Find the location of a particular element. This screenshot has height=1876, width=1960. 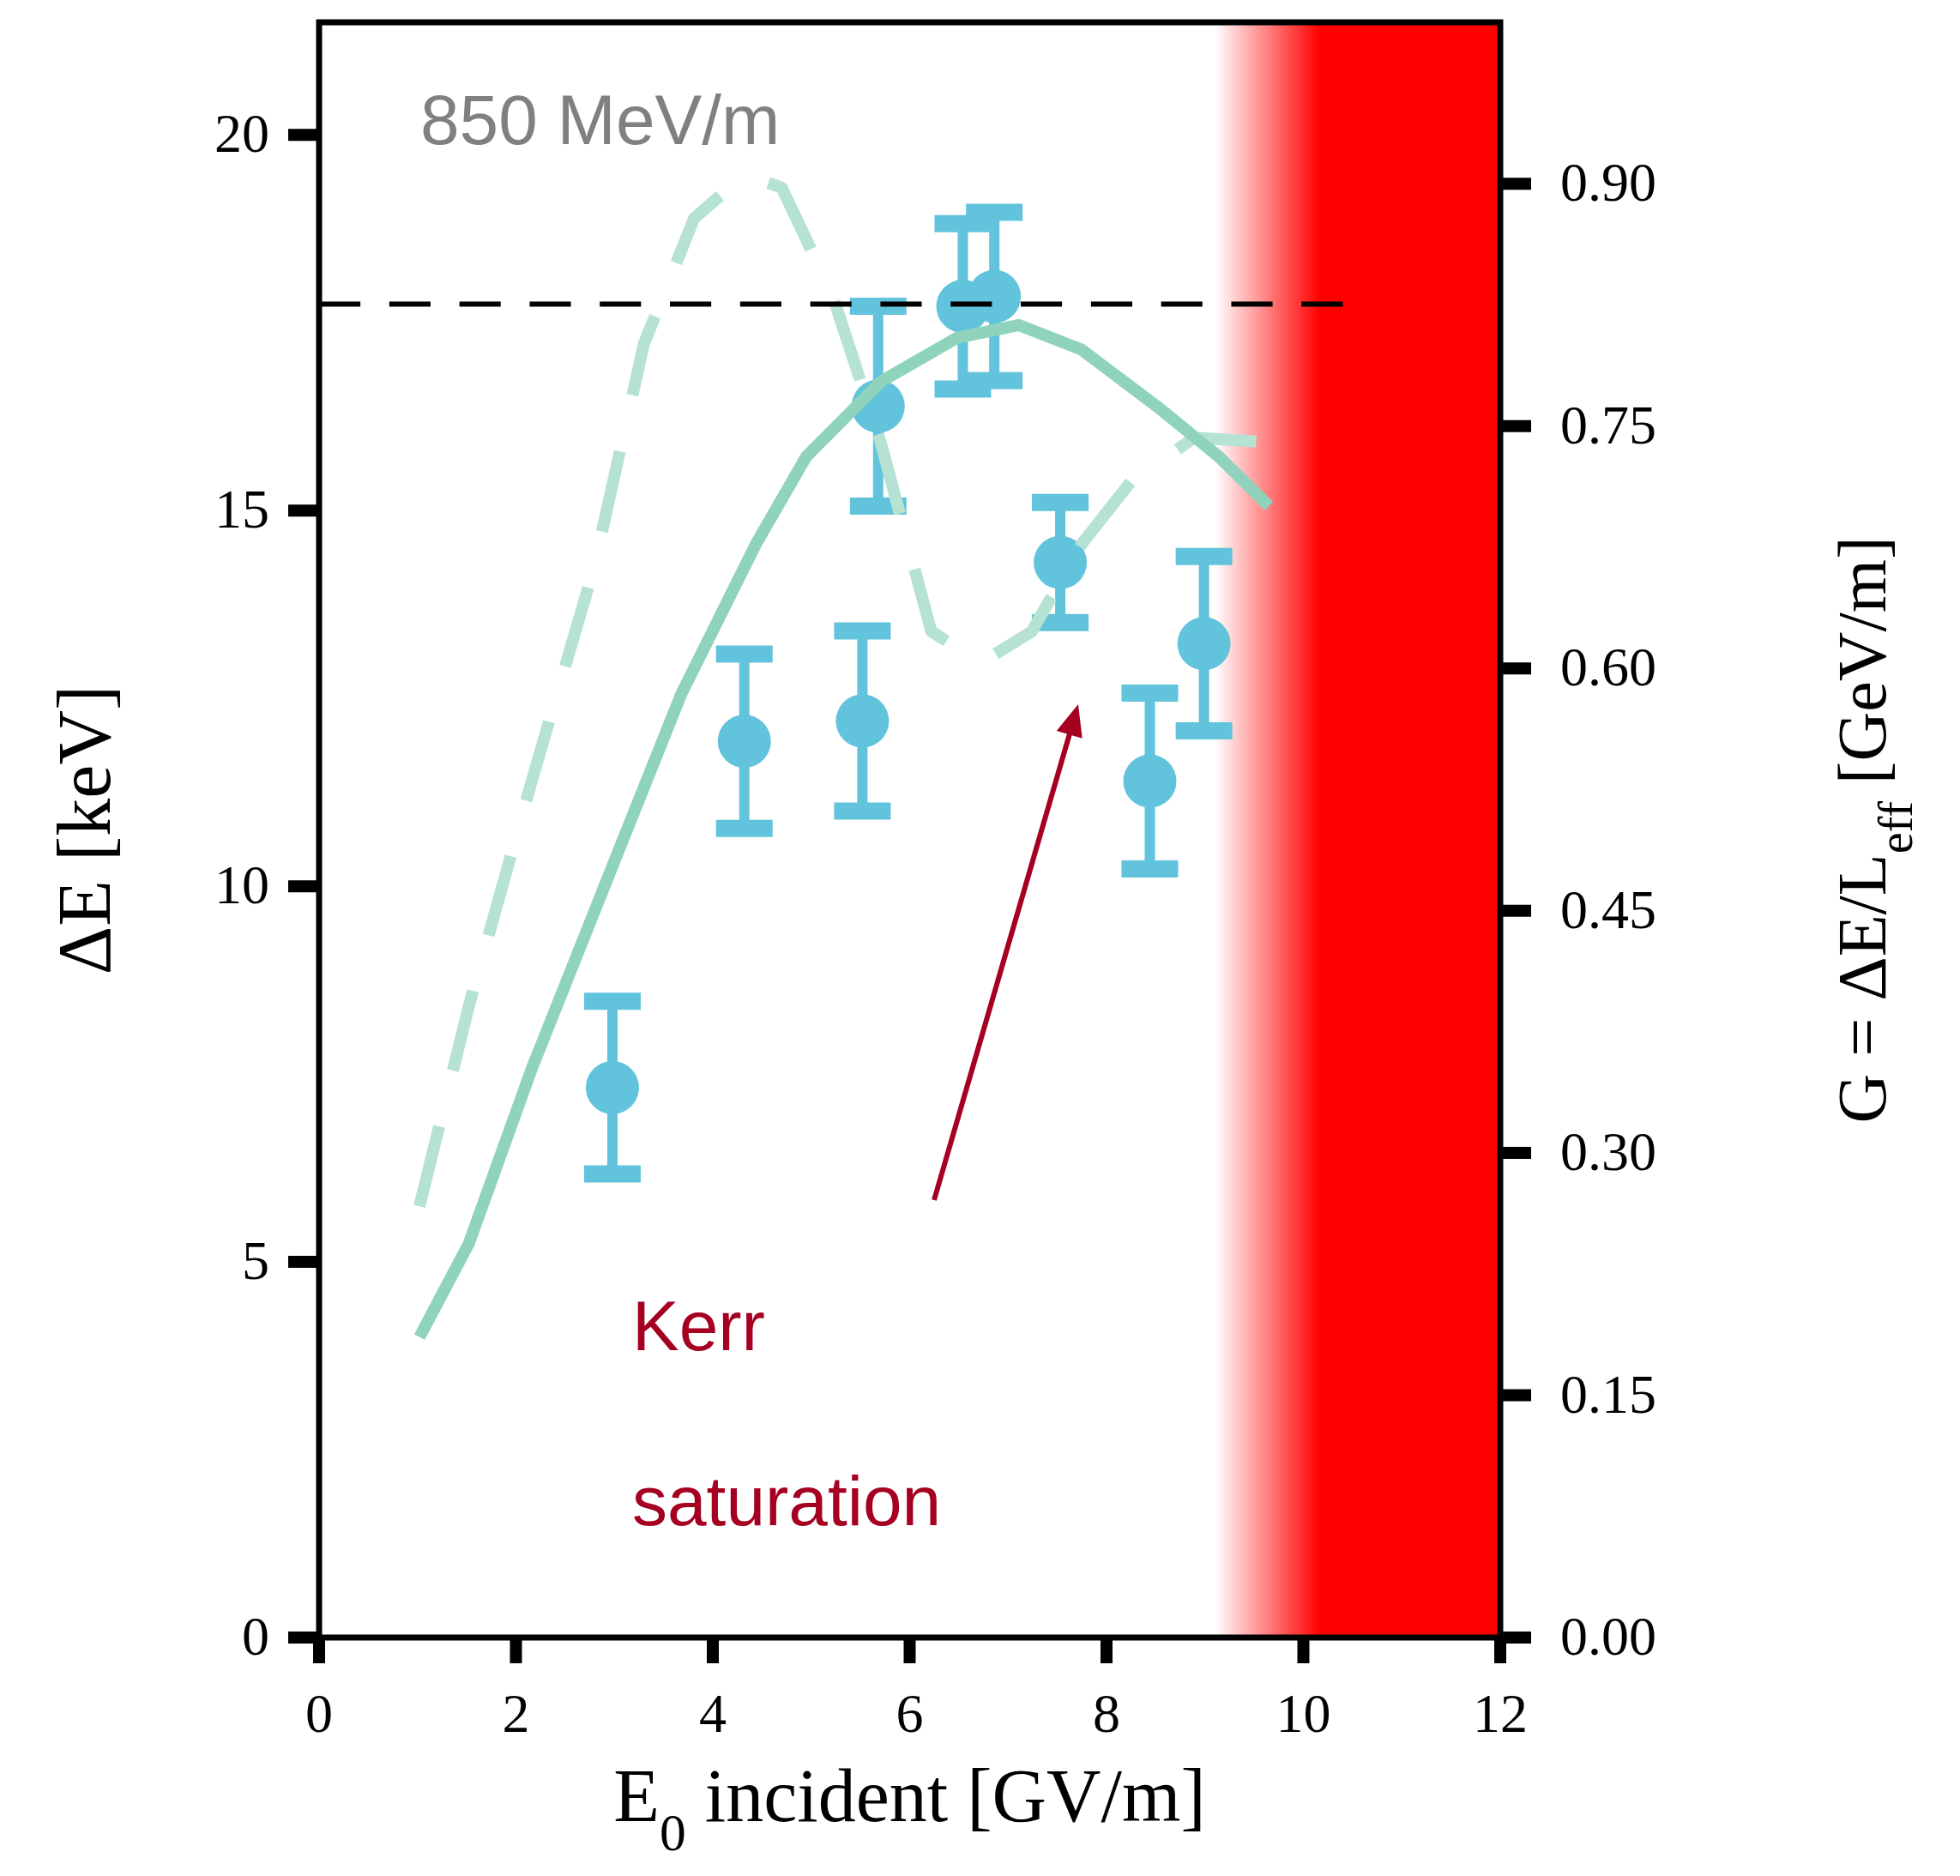

y-tick-label: 15 is located at coordinates (242, 509).